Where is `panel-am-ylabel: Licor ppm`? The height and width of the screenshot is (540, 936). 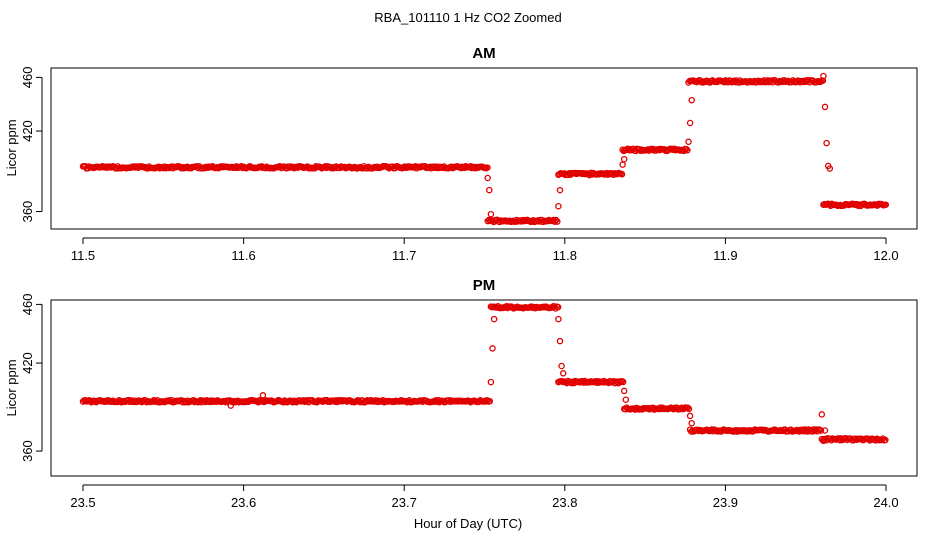 panel-am-ylabel: Licor ppm is located at coordinates (11, 147).